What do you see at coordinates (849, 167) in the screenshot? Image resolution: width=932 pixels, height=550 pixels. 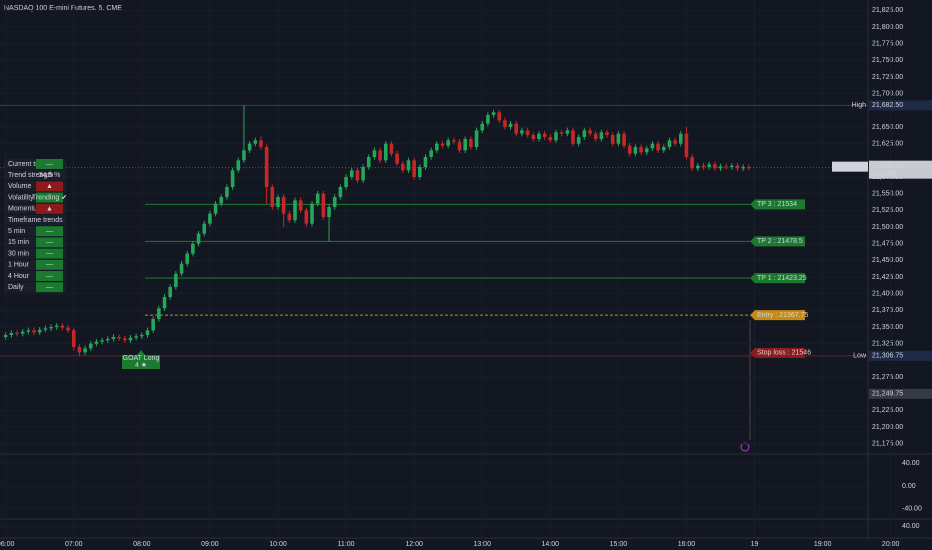 I see `symbol: NQH2025` at bounding box center [849, 167].